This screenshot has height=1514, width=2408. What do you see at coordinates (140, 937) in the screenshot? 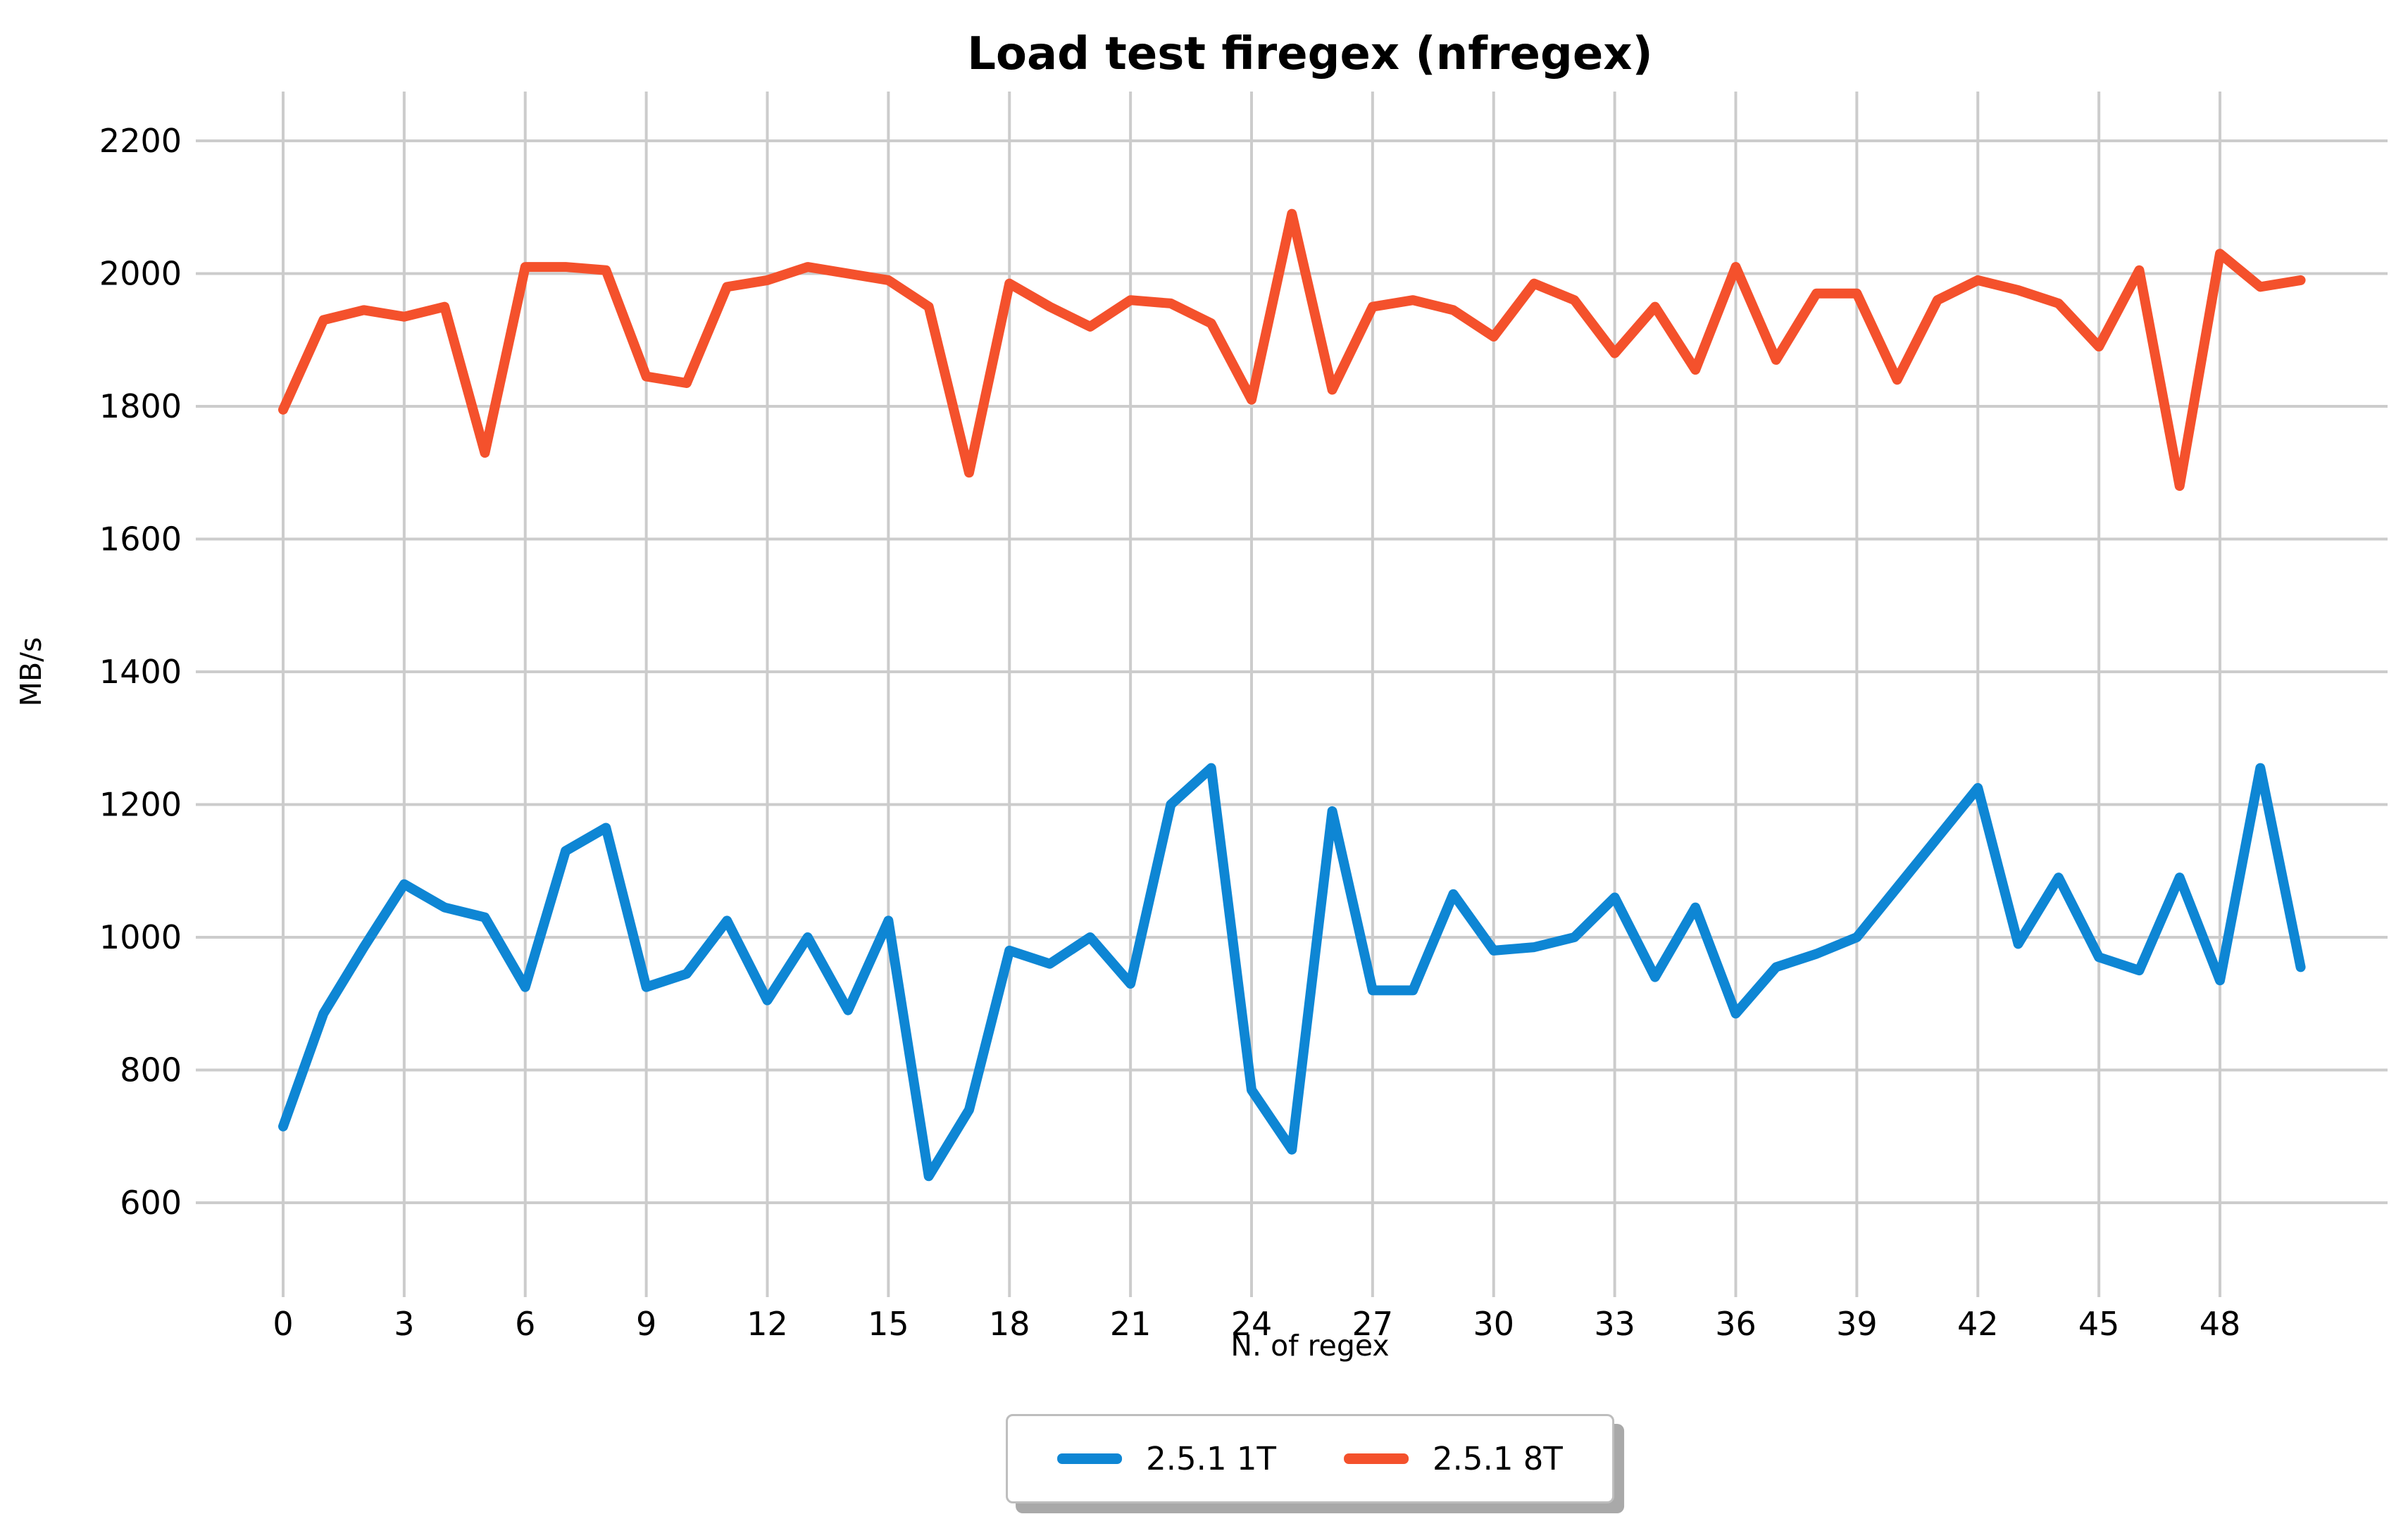
I see `y-tick-label: 1000` at bounding box center [140, 937].